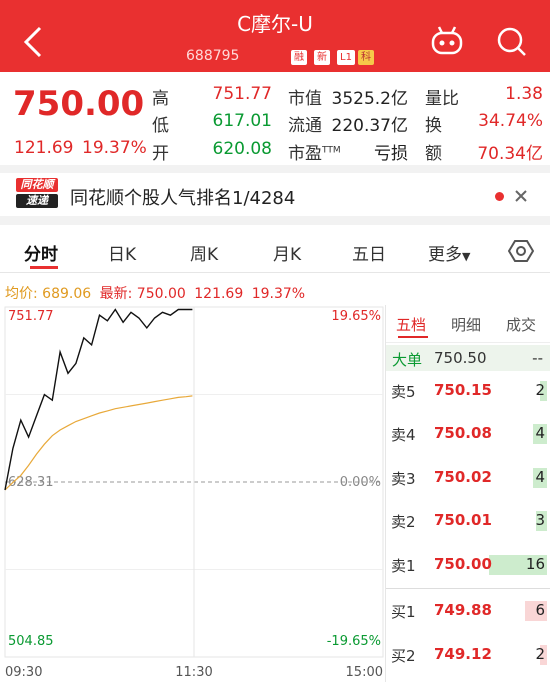  Describe the element at coordinates (403, 566) in the screenshot. I see `book-label: 卖1` at that location.